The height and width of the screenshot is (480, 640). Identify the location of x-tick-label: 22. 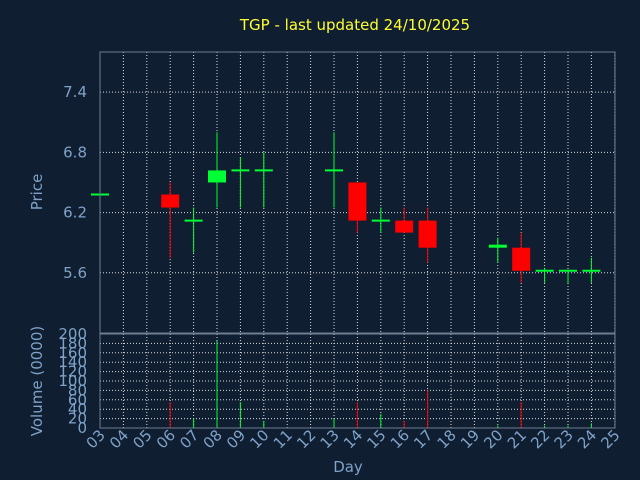
(540, 439).